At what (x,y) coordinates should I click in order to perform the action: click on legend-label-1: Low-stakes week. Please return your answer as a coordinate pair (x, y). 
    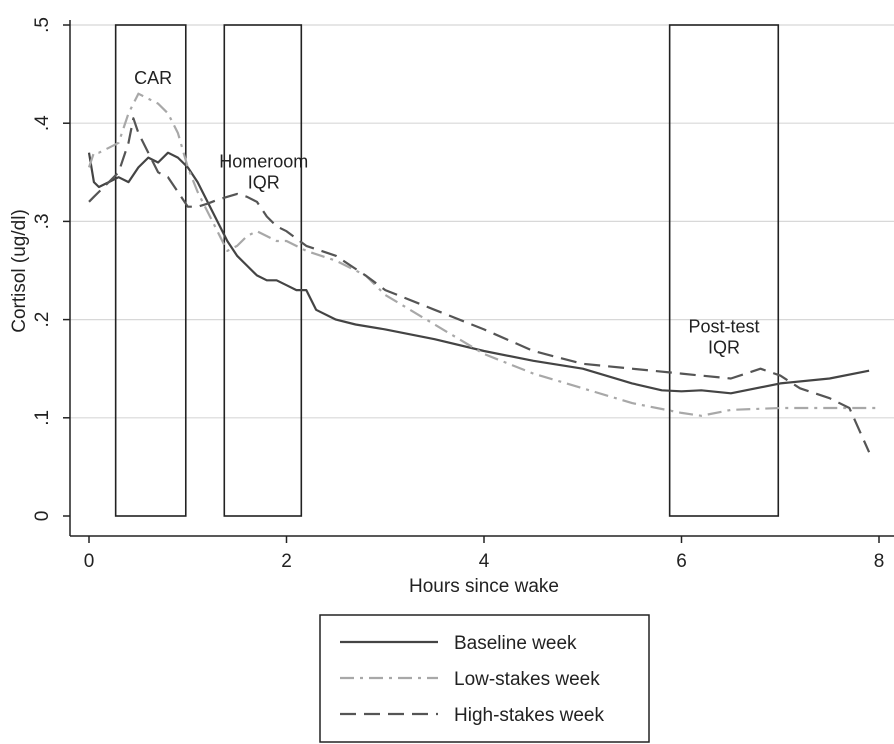
    Looking at the image, I should click on (527, 679).